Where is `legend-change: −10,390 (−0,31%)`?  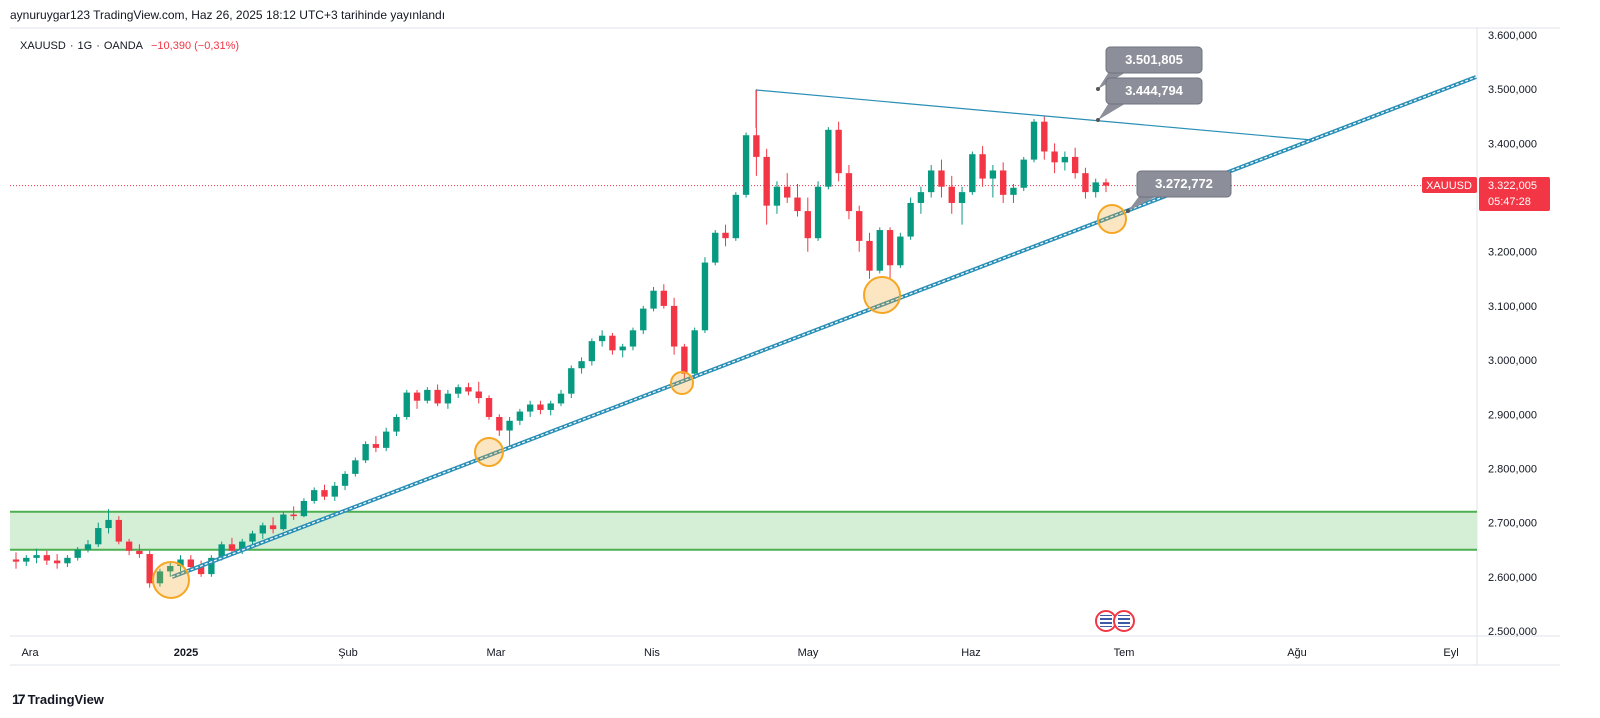
legend-change: −10,390 (−0,31%) is located at coordinates (195, 46).